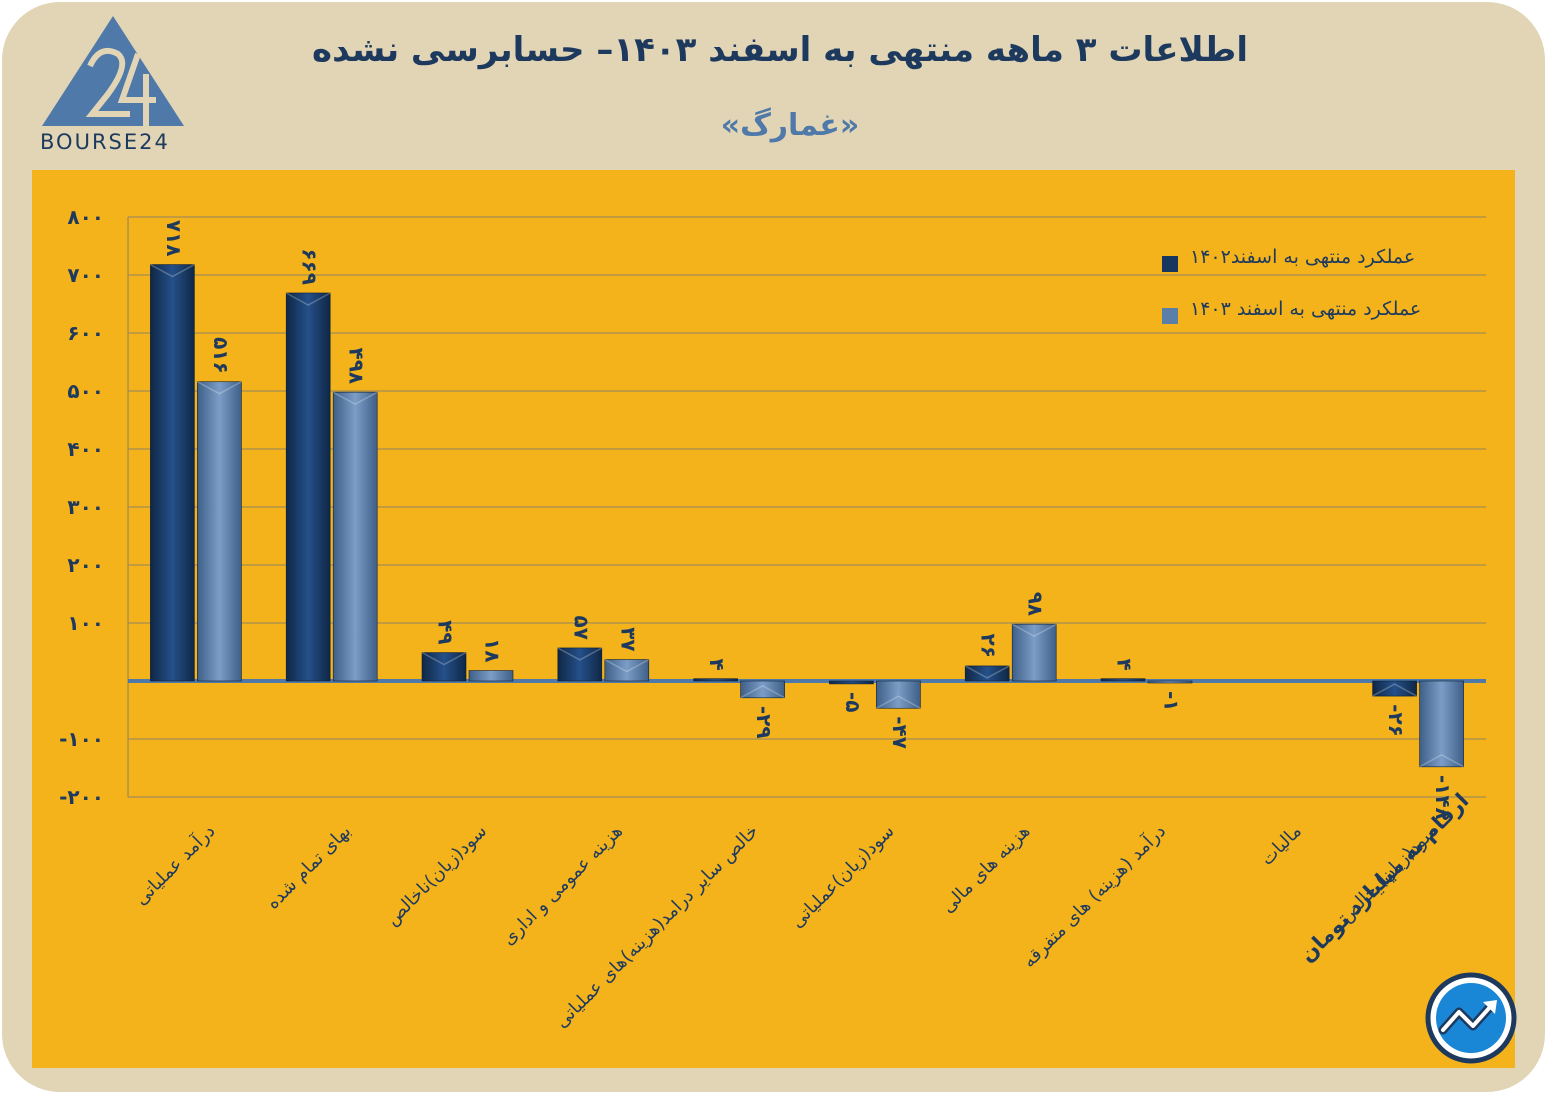 This screenshot has height=1094, width=1547. I want to click on chart-subtitle: «غمارگ», so click(790, 125).